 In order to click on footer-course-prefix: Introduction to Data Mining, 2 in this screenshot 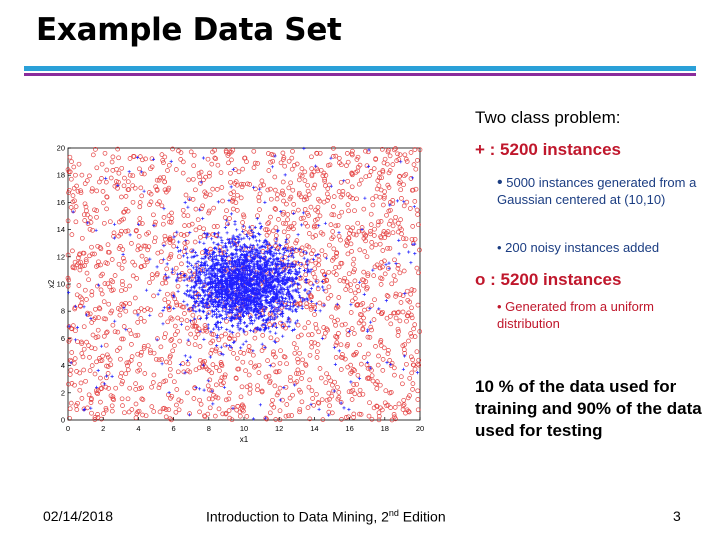, I will do `click(297, 516)`.